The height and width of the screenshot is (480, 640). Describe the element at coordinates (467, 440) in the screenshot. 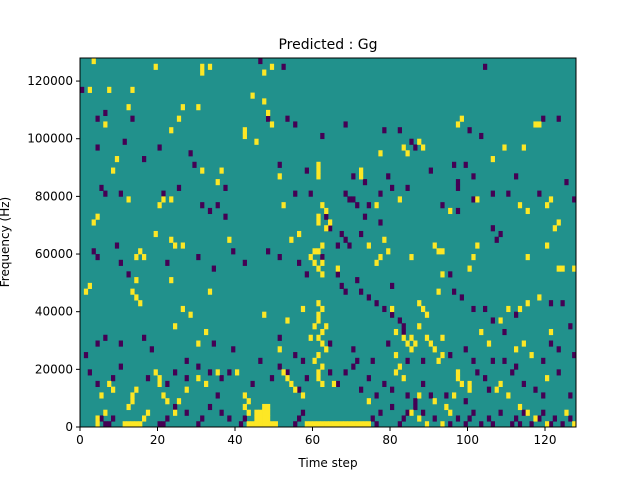

I see `x-tick-label: 100` at that location.